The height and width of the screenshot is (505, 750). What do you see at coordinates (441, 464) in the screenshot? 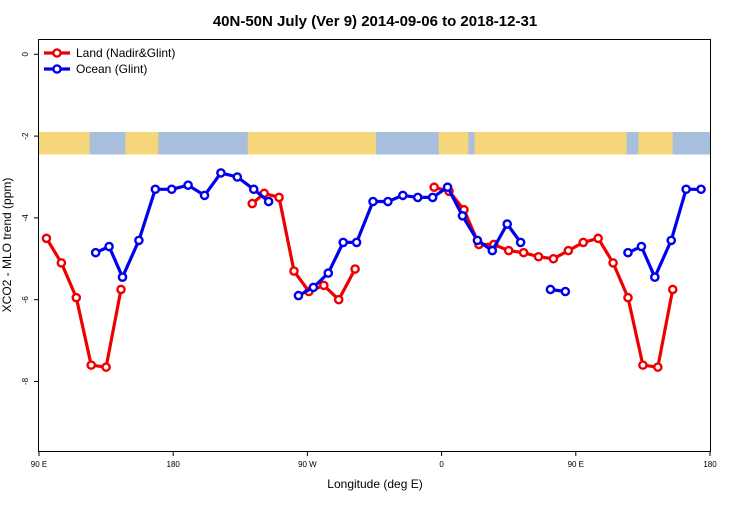
I see `x-tick-label: 0` at bounding box center [441, 464].